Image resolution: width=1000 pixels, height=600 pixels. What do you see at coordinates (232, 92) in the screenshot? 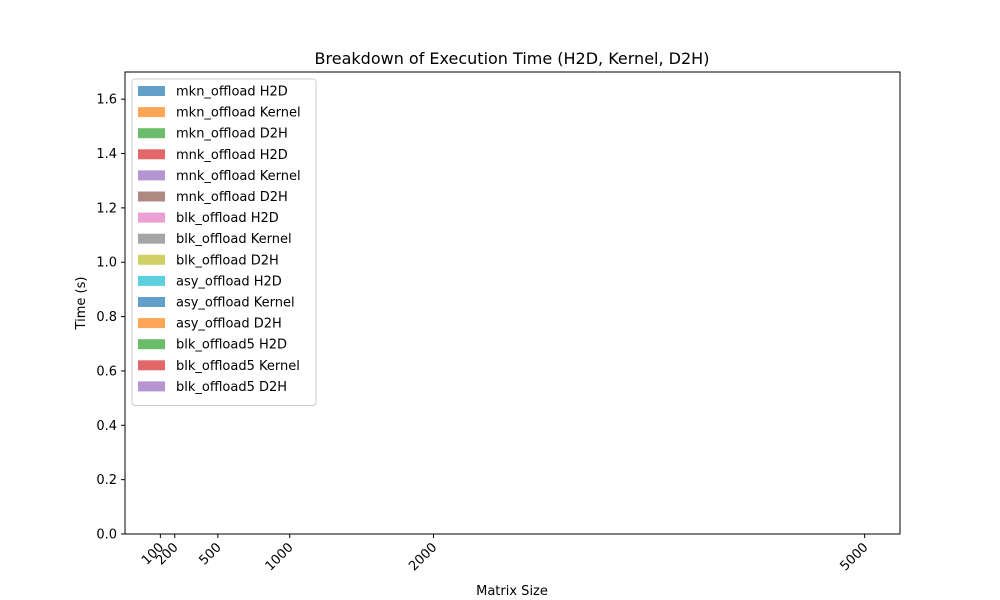
I see `legend-label: mkn_offload H2D` at bounding box center [232, 92].